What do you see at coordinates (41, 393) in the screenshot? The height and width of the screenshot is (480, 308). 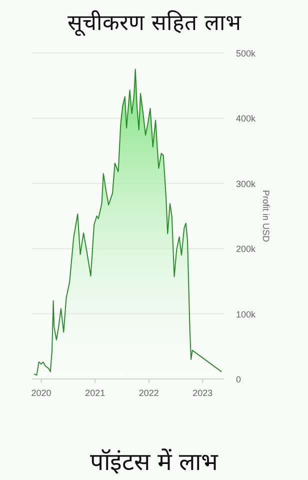 I see `x-tick-label: 2020` at bounding box center [41, 393].